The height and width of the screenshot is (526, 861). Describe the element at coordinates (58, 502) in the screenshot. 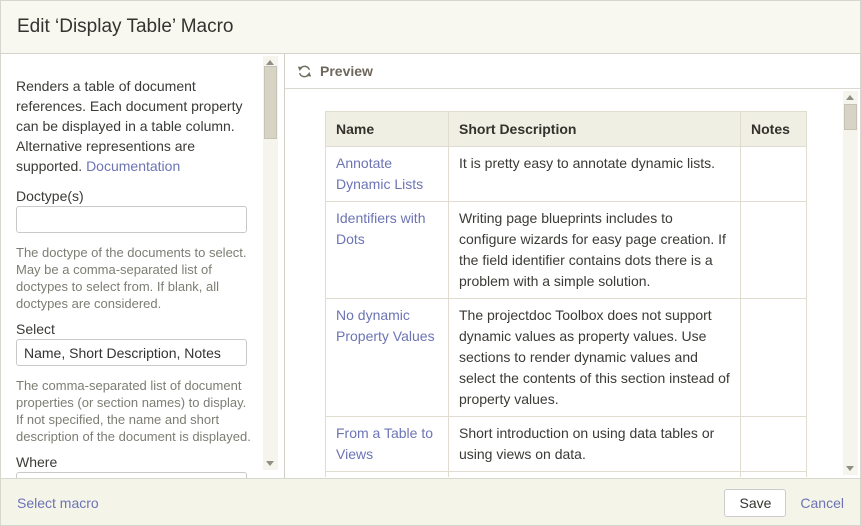

I see `select-macro-link: Select macro` at that location.